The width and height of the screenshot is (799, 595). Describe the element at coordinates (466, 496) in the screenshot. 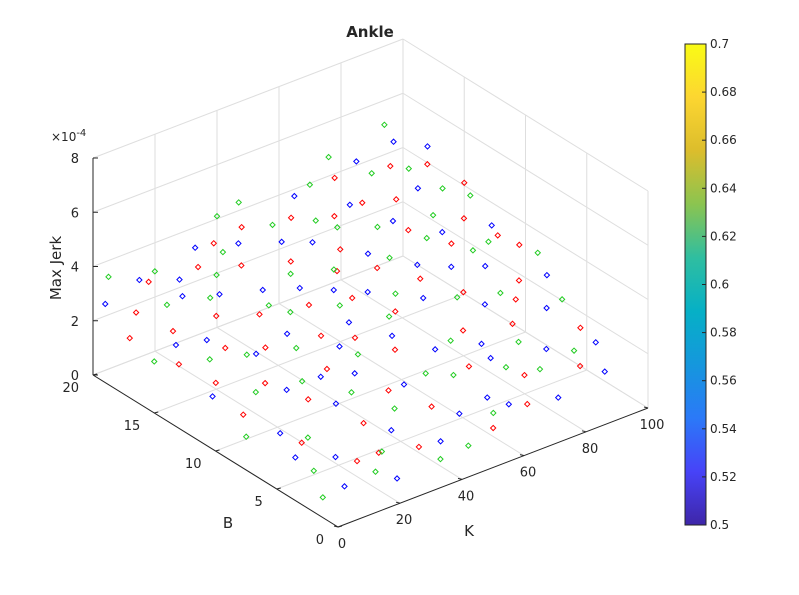

I see `k-tick-label: 40` at that location.